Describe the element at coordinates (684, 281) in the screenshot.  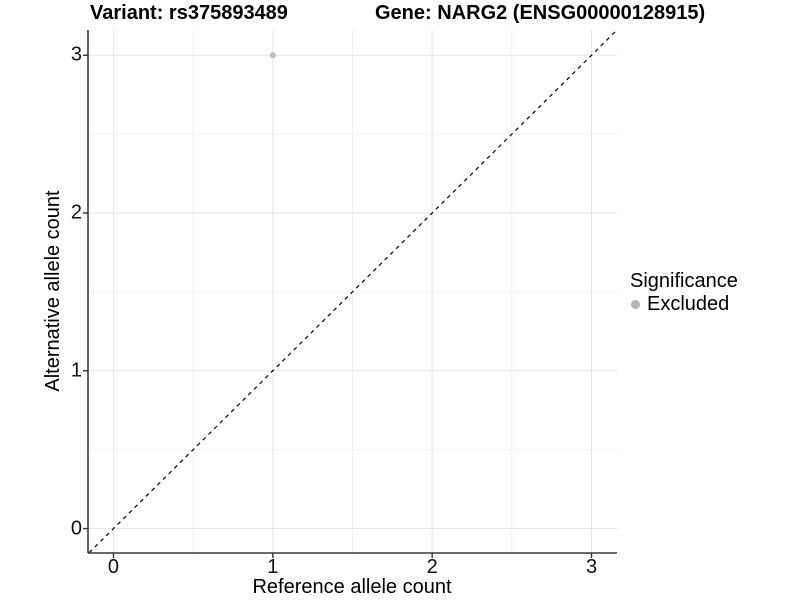
I see `legend-title: Significance` at that location.